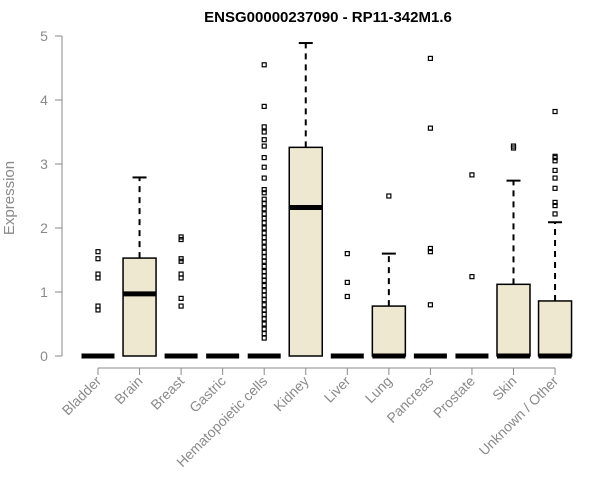 The height and width of the screenshot is (500, 600). What do you see at coordinates (44, 36) in the screenshot?
I see `y-tick-label: 5` at bounding box center [44, 36].